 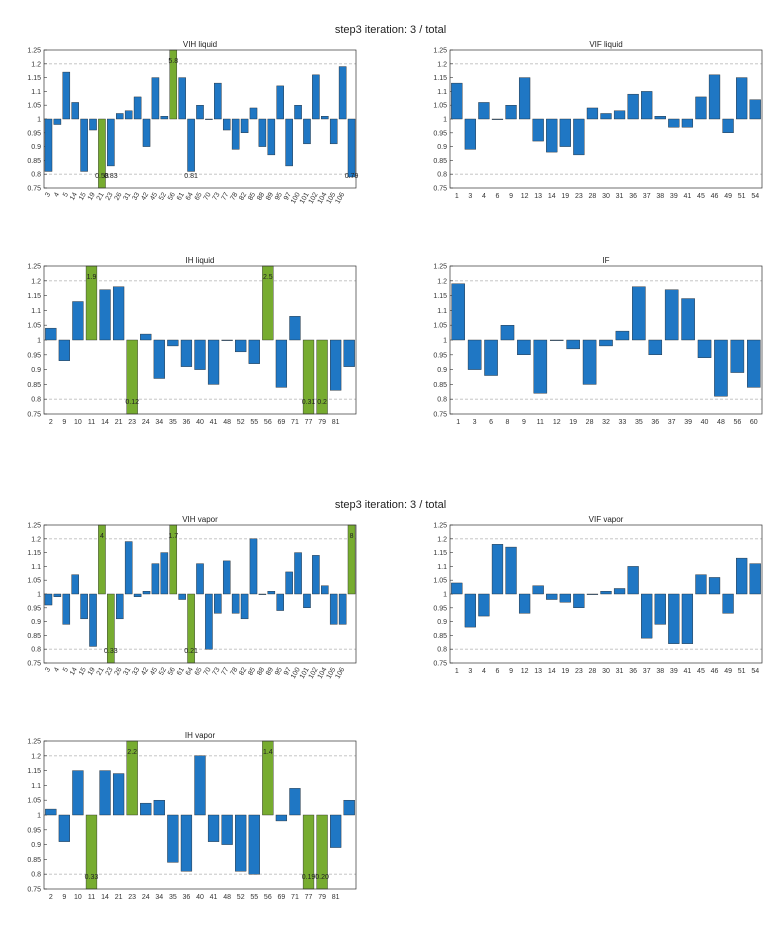 What do you see at coordinates (78, 422) in the screenshot?
I see `x-tick-label: 10` at bounding box center [78, 422].